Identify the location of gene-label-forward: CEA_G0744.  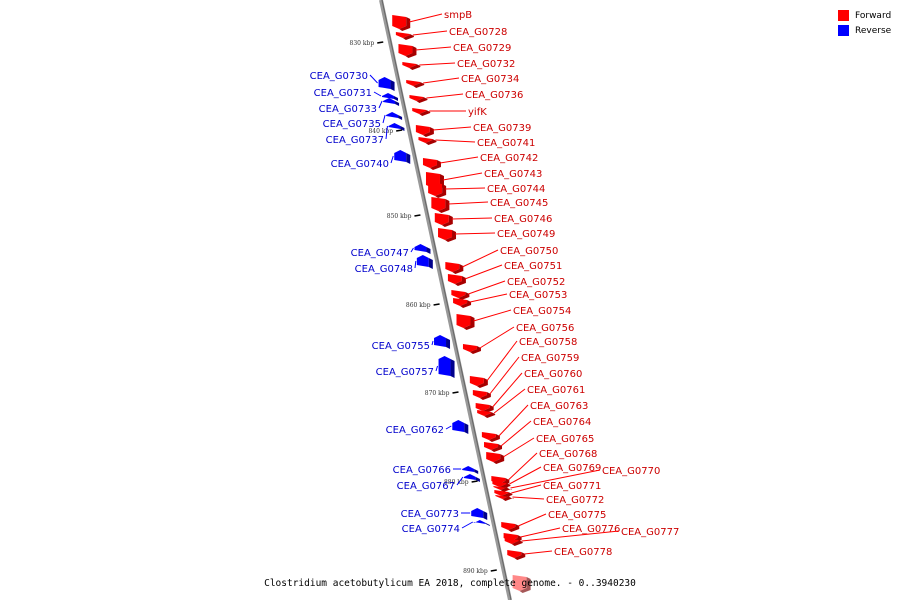
(516, 189).